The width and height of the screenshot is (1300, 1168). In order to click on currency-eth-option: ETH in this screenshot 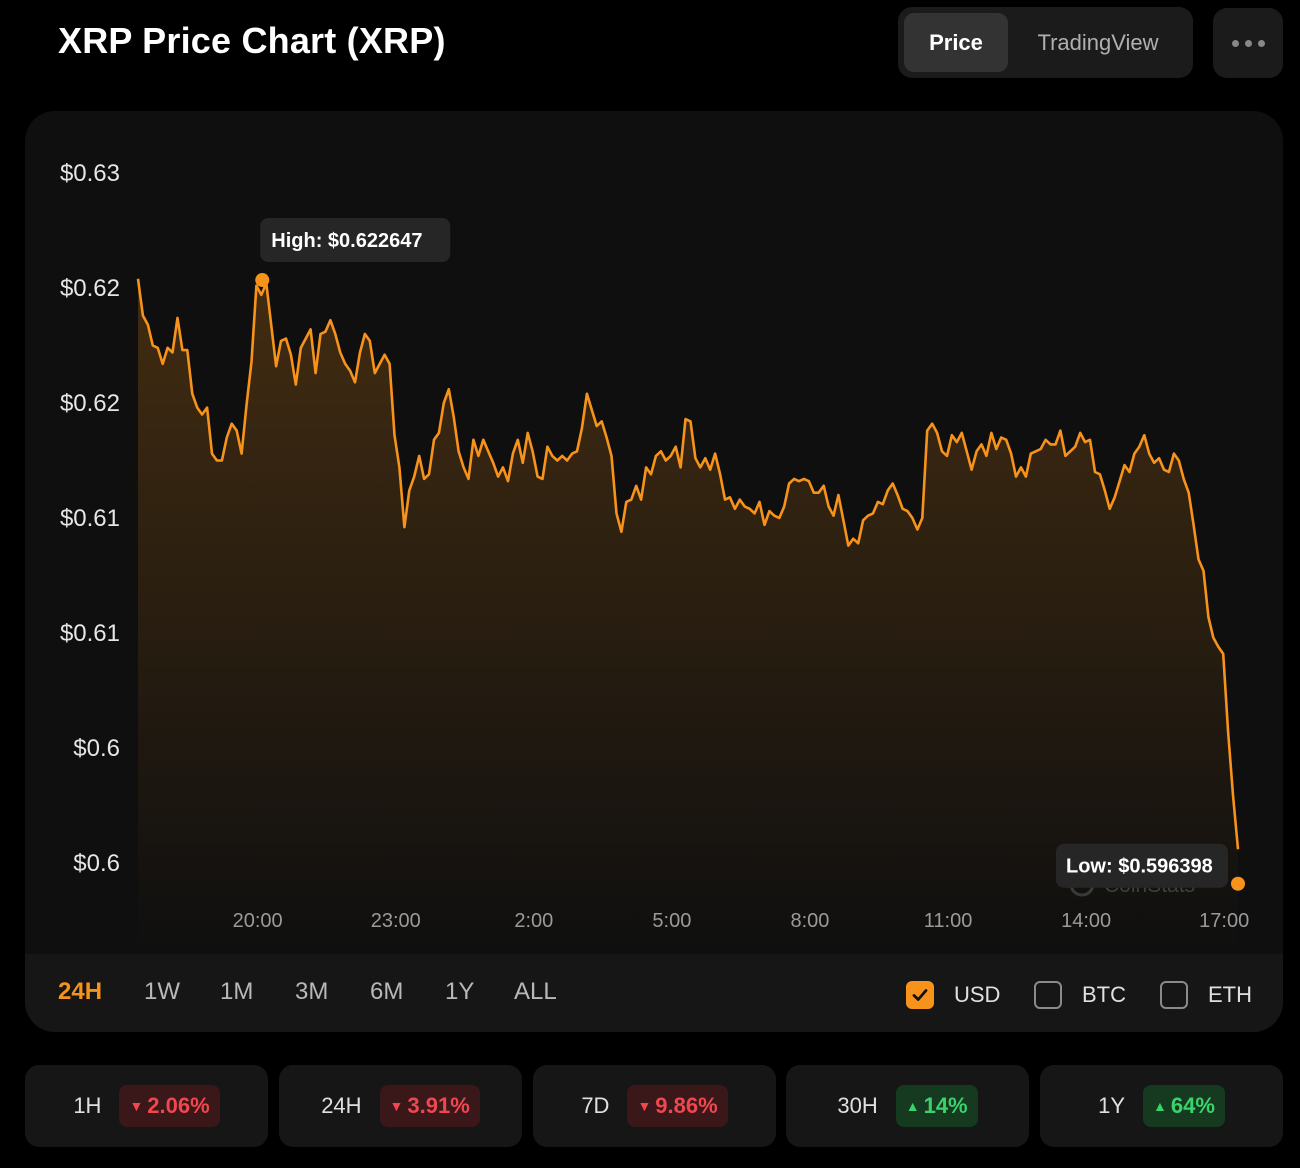, I will do `click(1206, 995)`.